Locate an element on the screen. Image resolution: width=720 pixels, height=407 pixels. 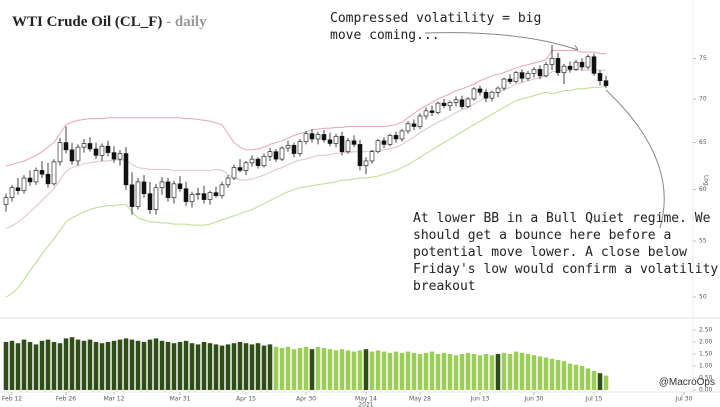
x-tick-label: Jul 30 is located at coordinates (684, 399).